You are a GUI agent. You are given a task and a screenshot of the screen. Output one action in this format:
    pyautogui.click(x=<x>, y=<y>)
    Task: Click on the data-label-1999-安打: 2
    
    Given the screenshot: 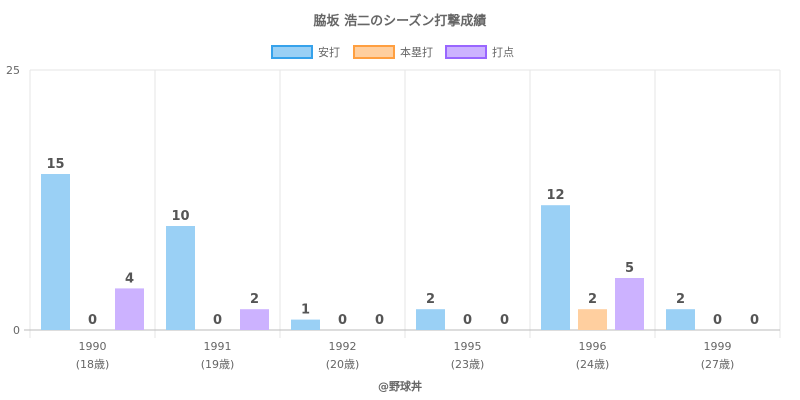 What is the action you would take?
    pyautogui.click(x=680, y=299)
    